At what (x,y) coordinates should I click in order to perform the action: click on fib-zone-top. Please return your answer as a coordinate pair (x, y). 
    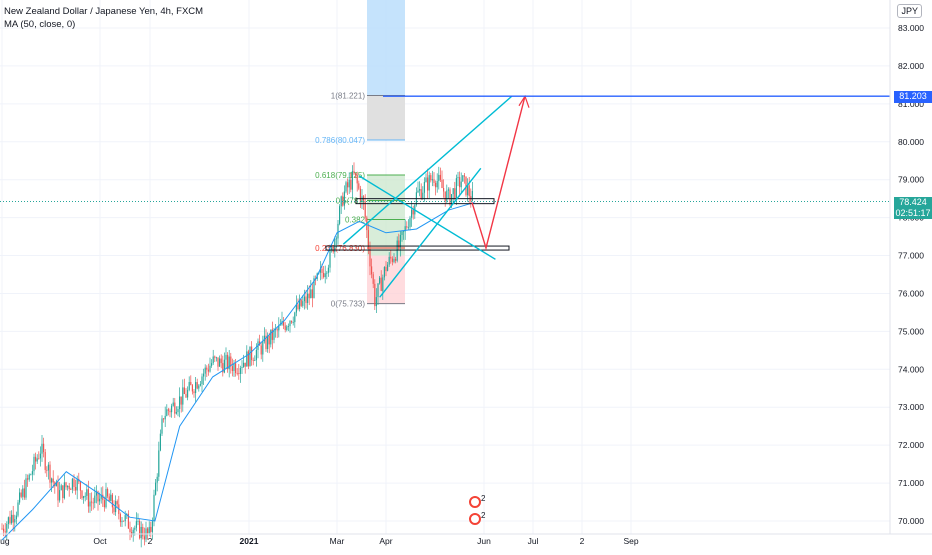
    Looking at the image, I should click on (386, 48).